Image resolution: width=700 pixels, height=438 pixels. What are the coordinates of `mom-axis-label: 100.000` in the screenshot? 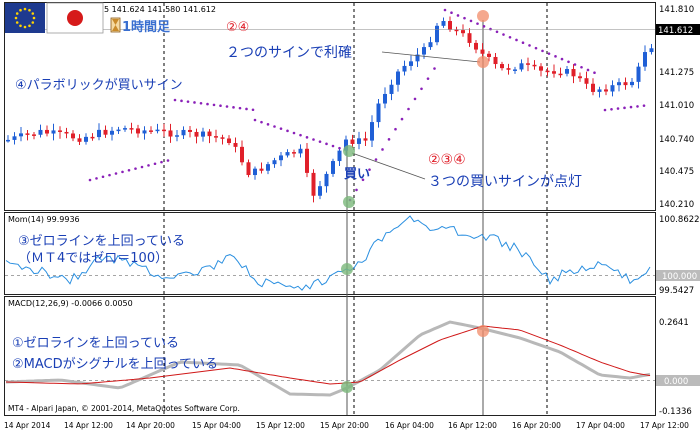 It's located at (679, 277).